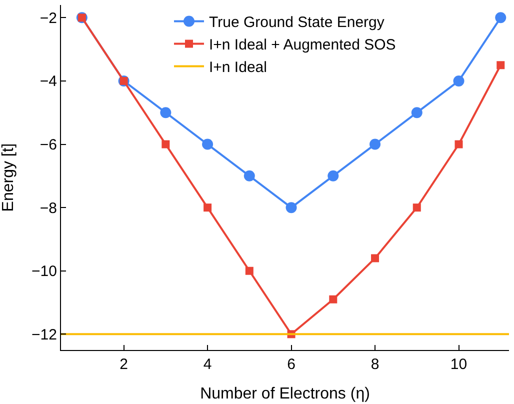 This screenshot has height=404, width=514. I want to click on y-tick-label: −8, so click(48, 208).